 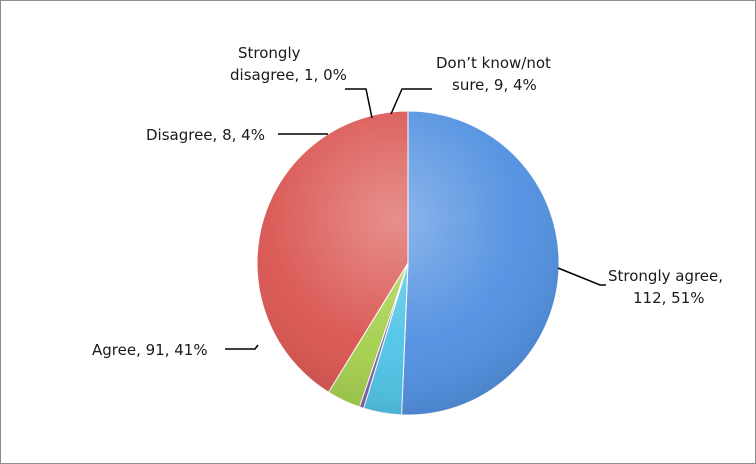 What do you see at coordinates (668, 287) in the screenshot?
I see `label-strongly-agree: Strongly agree, 112, 51%` at bounding box center [668, 287].